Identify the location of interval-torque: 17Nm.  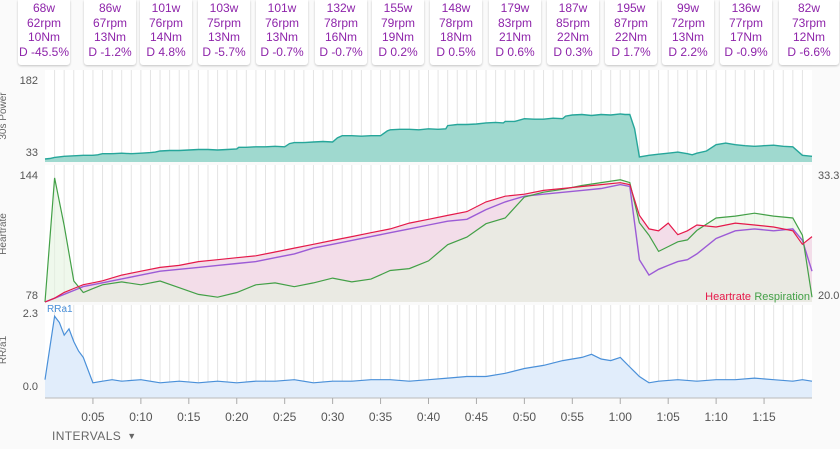
(745, 37).